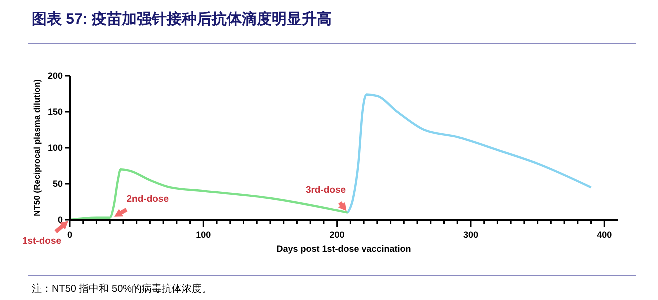  What do you see at coordinates (57, 184) in the screenshot?
I see `y-tick-label: 50` at bounding box center [57, 184].